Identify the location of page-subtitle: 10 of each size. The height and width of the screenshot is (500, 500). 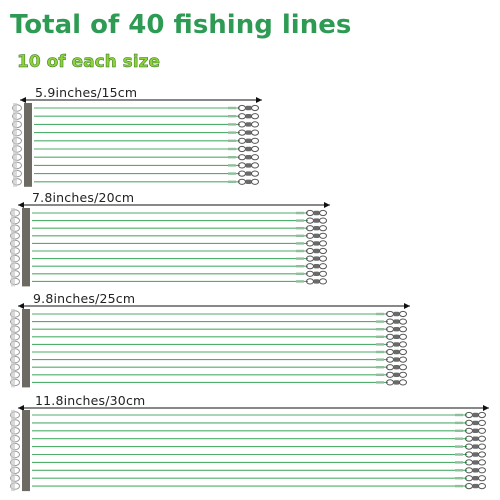
(89, 62).